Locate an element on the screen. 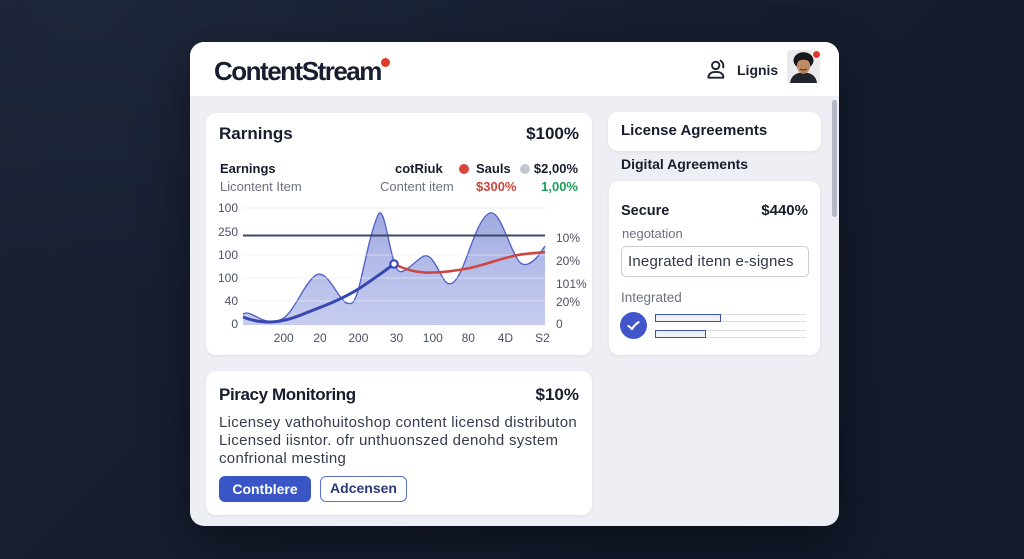 The image size is (1024, 559). svg-text: 80 is located at coordinates (469, 338).